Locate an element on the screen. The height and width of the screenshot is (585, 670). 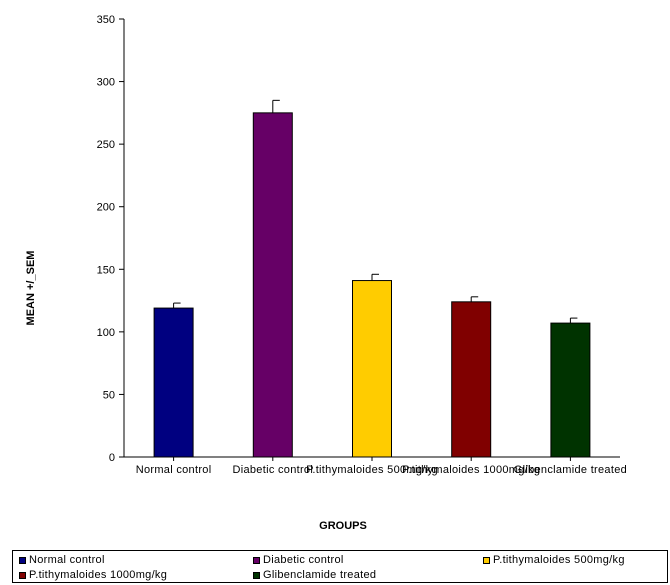
legend-item: Normal control is located at coordinates (62, 560).